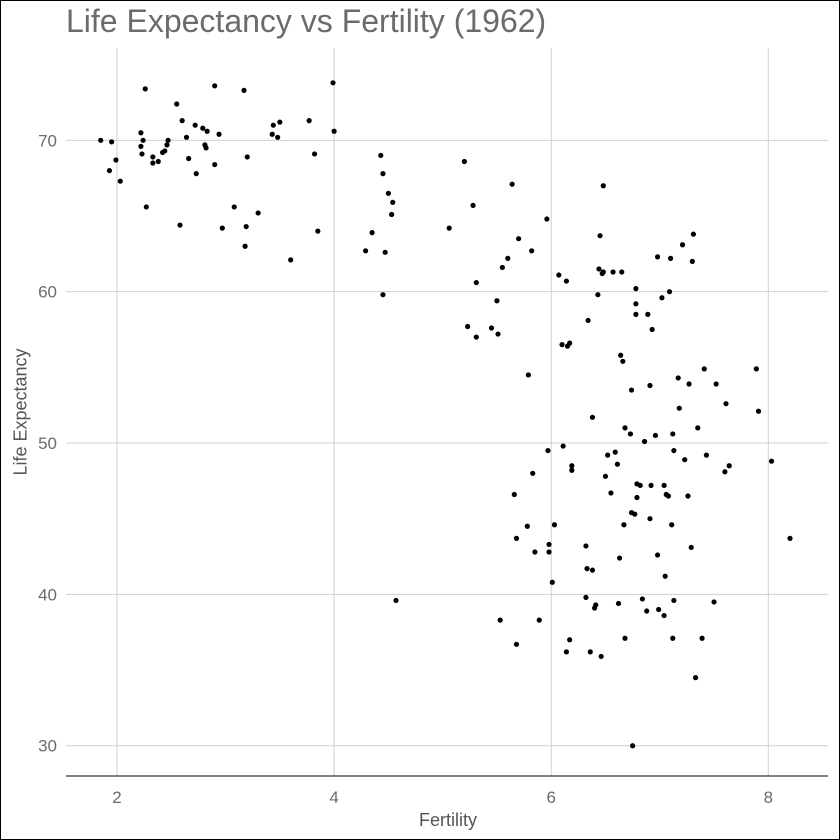 The width and height of the screenshot is (840, 840). What do you see at coordinates (550, 797) in the screenshot?
I see `x-tick-label: 6` at bounding box center [550, 797].